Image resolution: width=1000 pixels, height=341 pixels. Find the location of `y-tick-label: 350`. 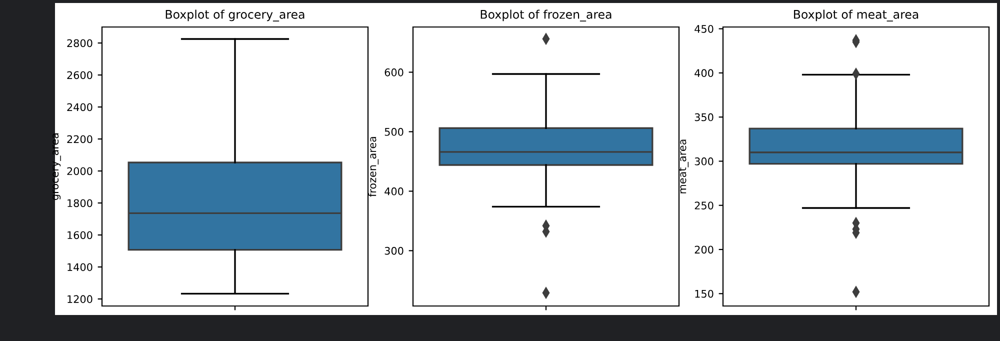

y-tick-label: 350 is located at coordinates (704, 117).